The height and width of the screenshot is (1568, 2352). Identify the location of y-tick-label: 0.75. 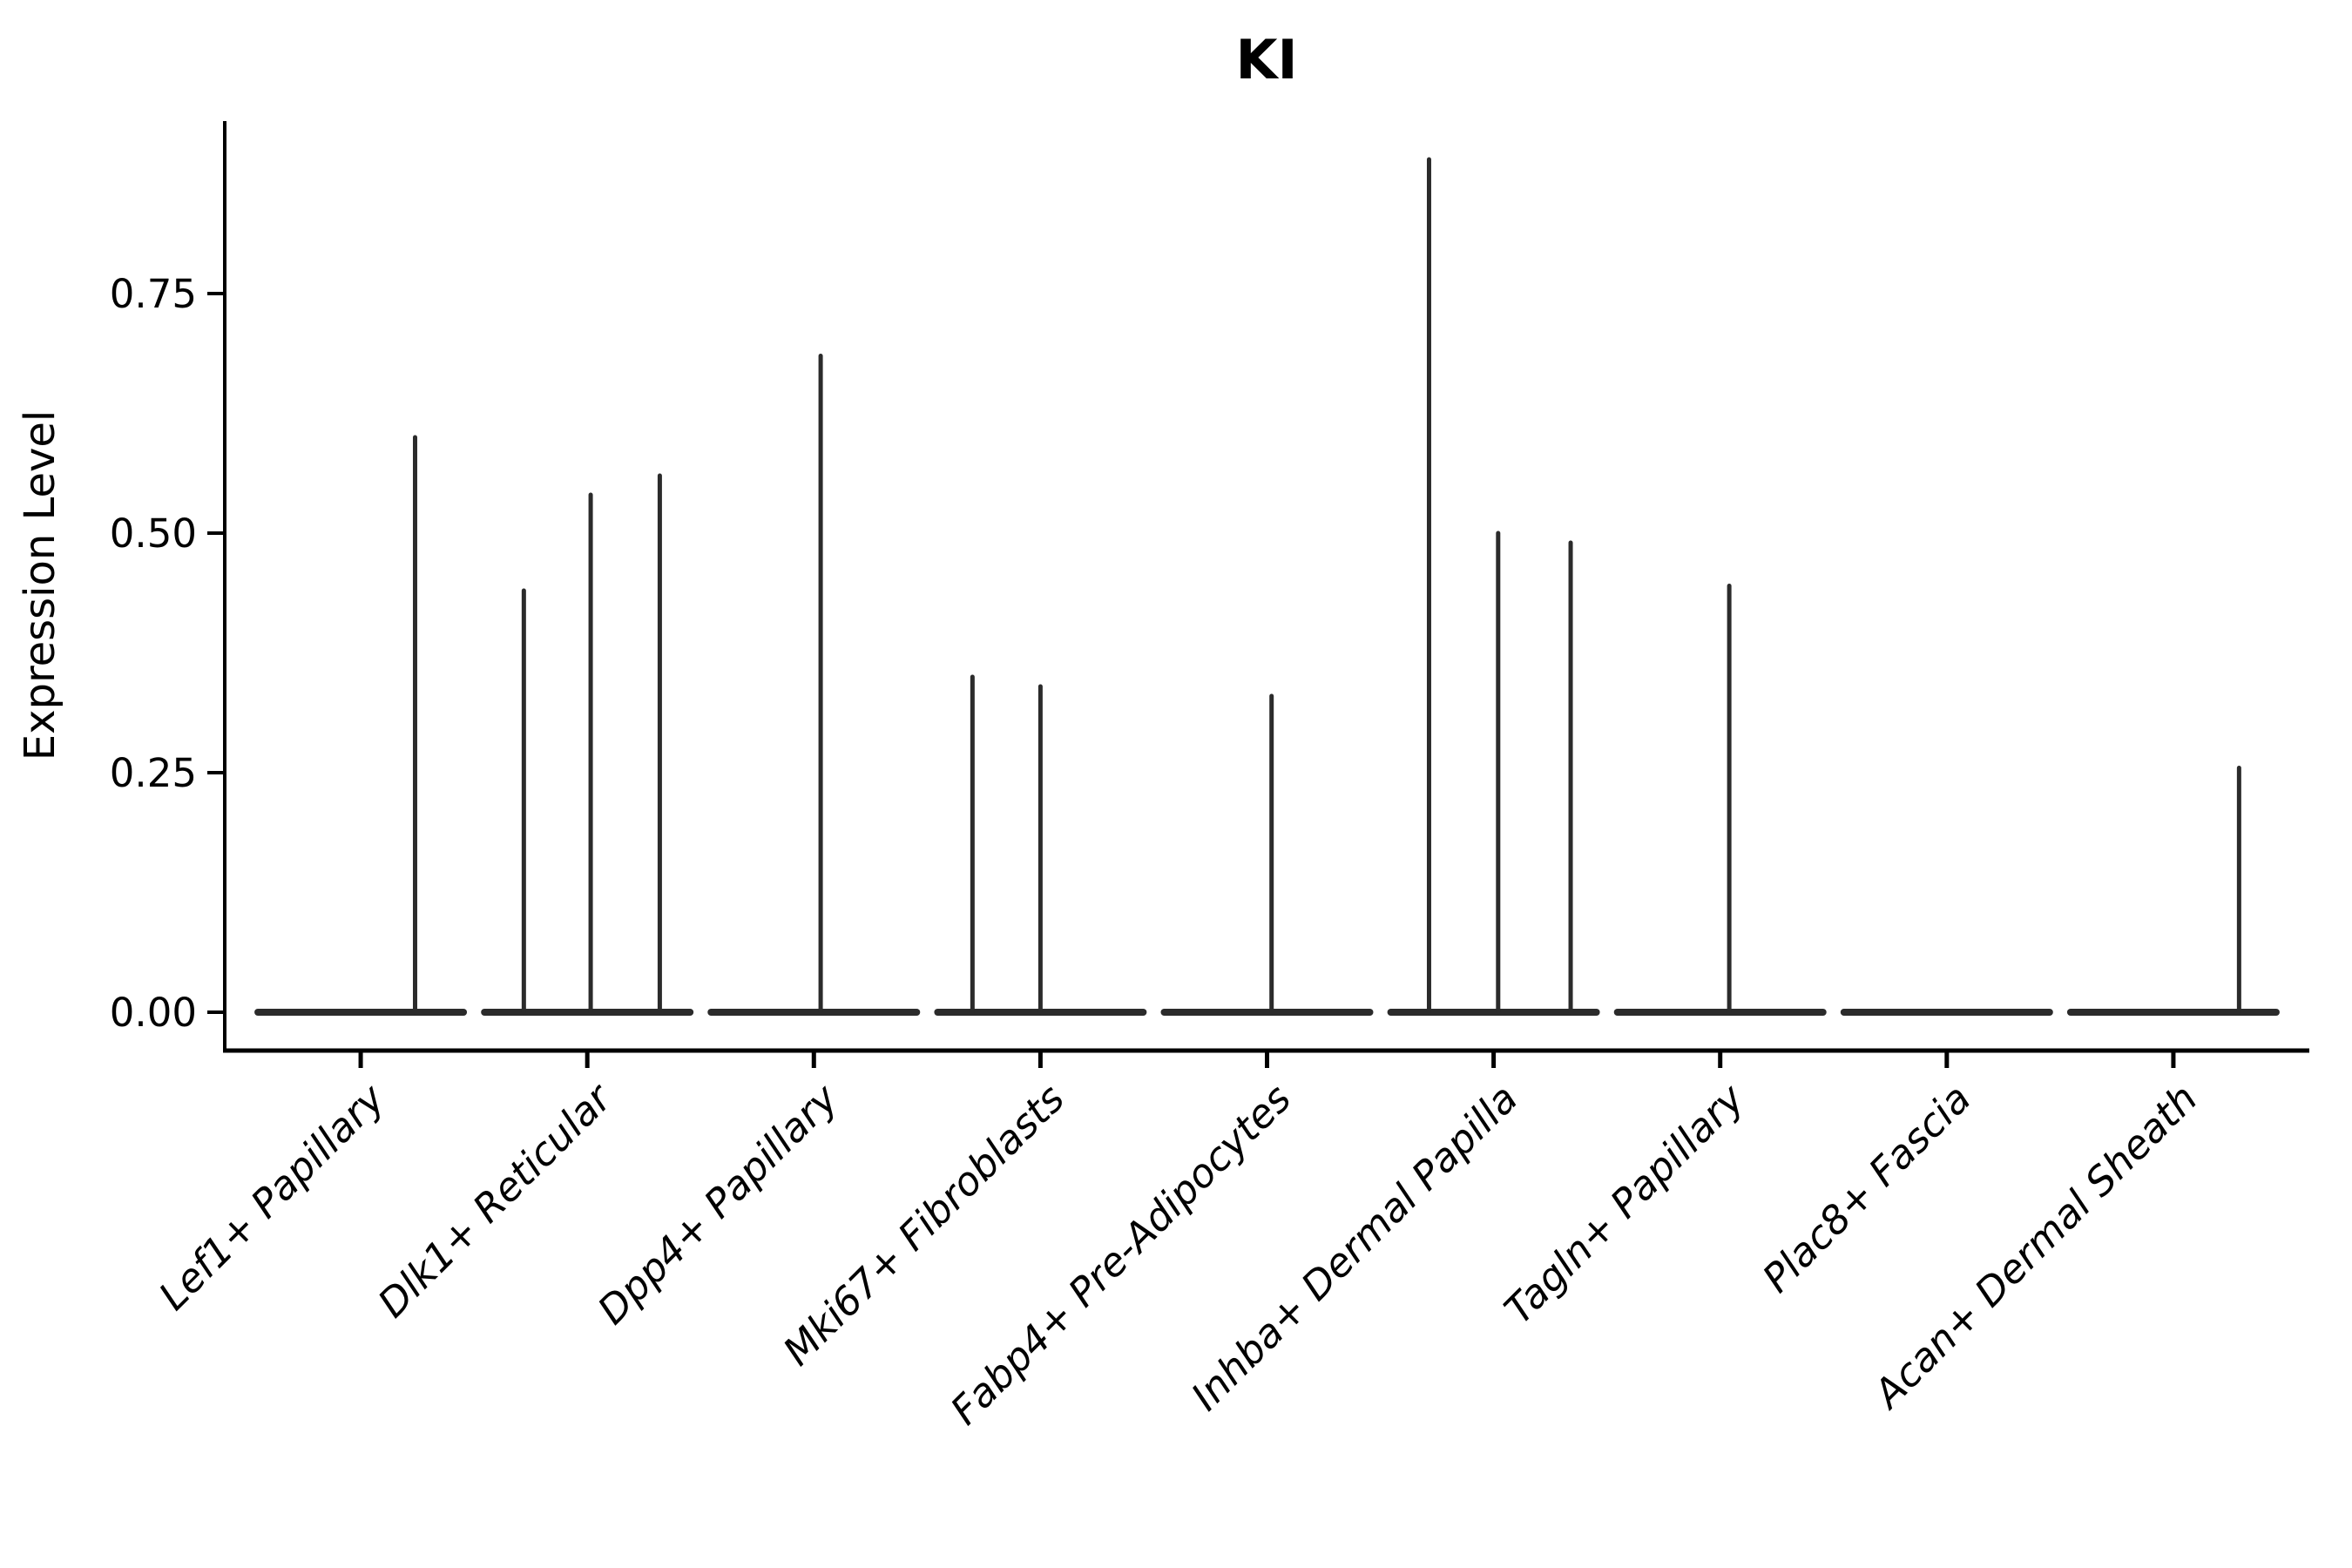
(153, 294).